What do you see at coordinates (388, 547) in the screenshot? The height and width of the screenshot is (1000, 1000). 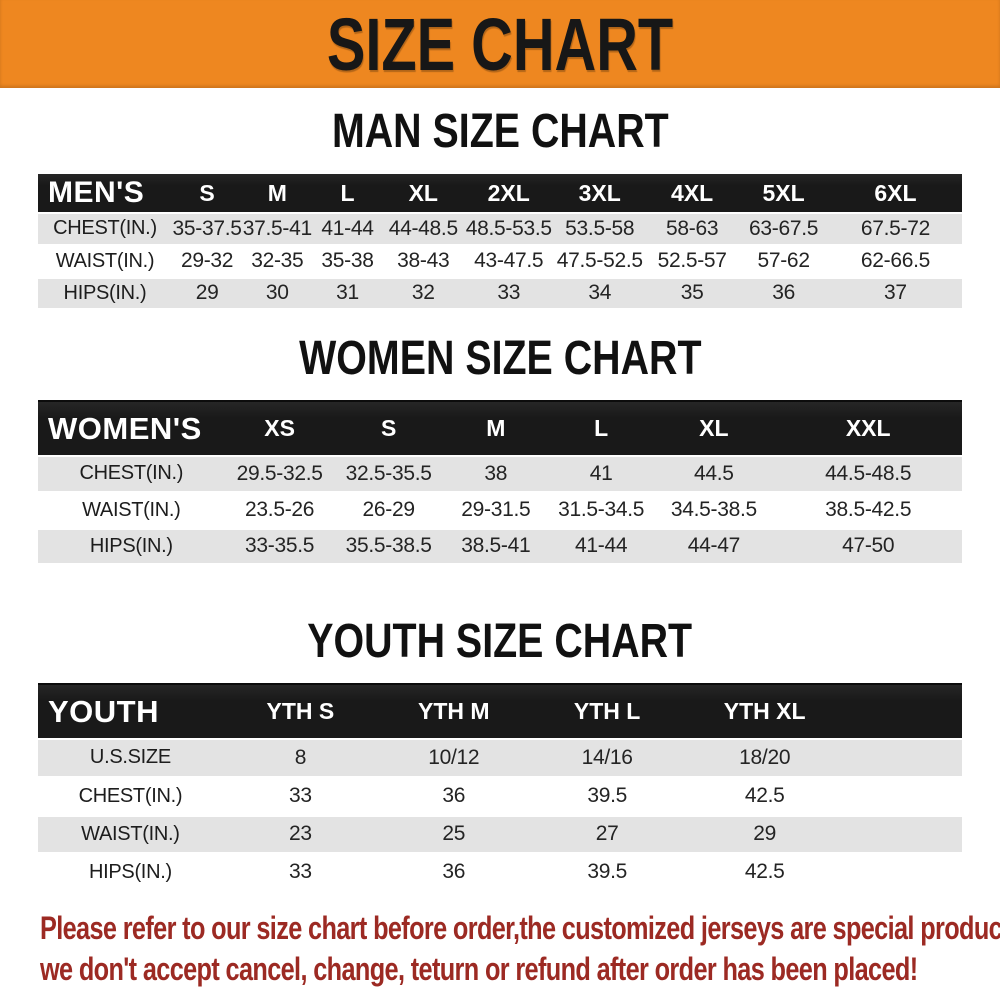 I see `size-value: 35.5-38.5` at bounding box center [388, 547].